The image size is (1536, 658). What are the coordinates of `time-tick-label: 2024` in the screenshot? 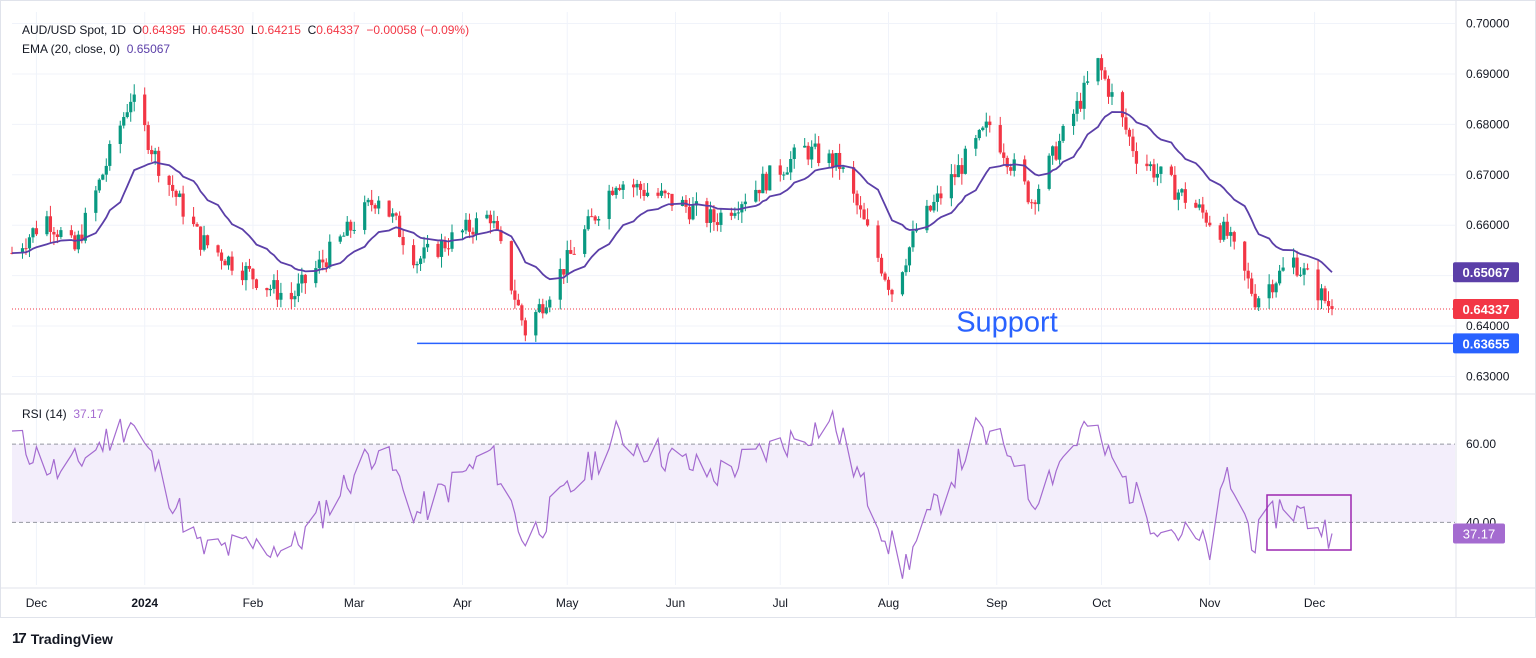 It's located at (144, 603).